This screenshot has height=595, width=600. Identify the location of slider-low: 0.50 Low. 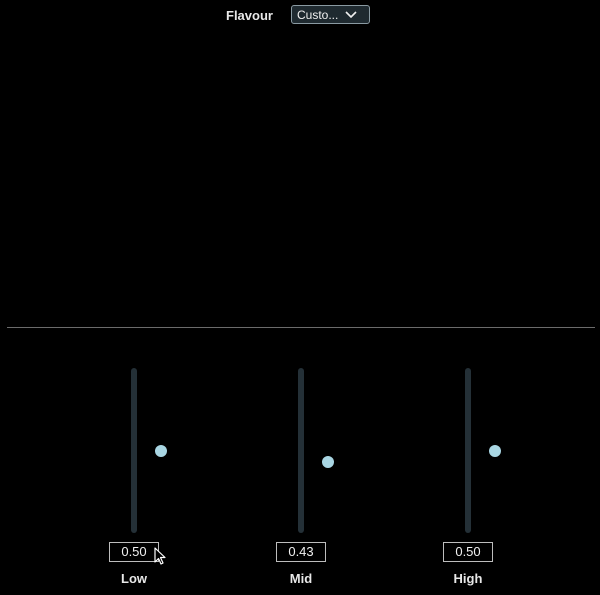
(135, 478).